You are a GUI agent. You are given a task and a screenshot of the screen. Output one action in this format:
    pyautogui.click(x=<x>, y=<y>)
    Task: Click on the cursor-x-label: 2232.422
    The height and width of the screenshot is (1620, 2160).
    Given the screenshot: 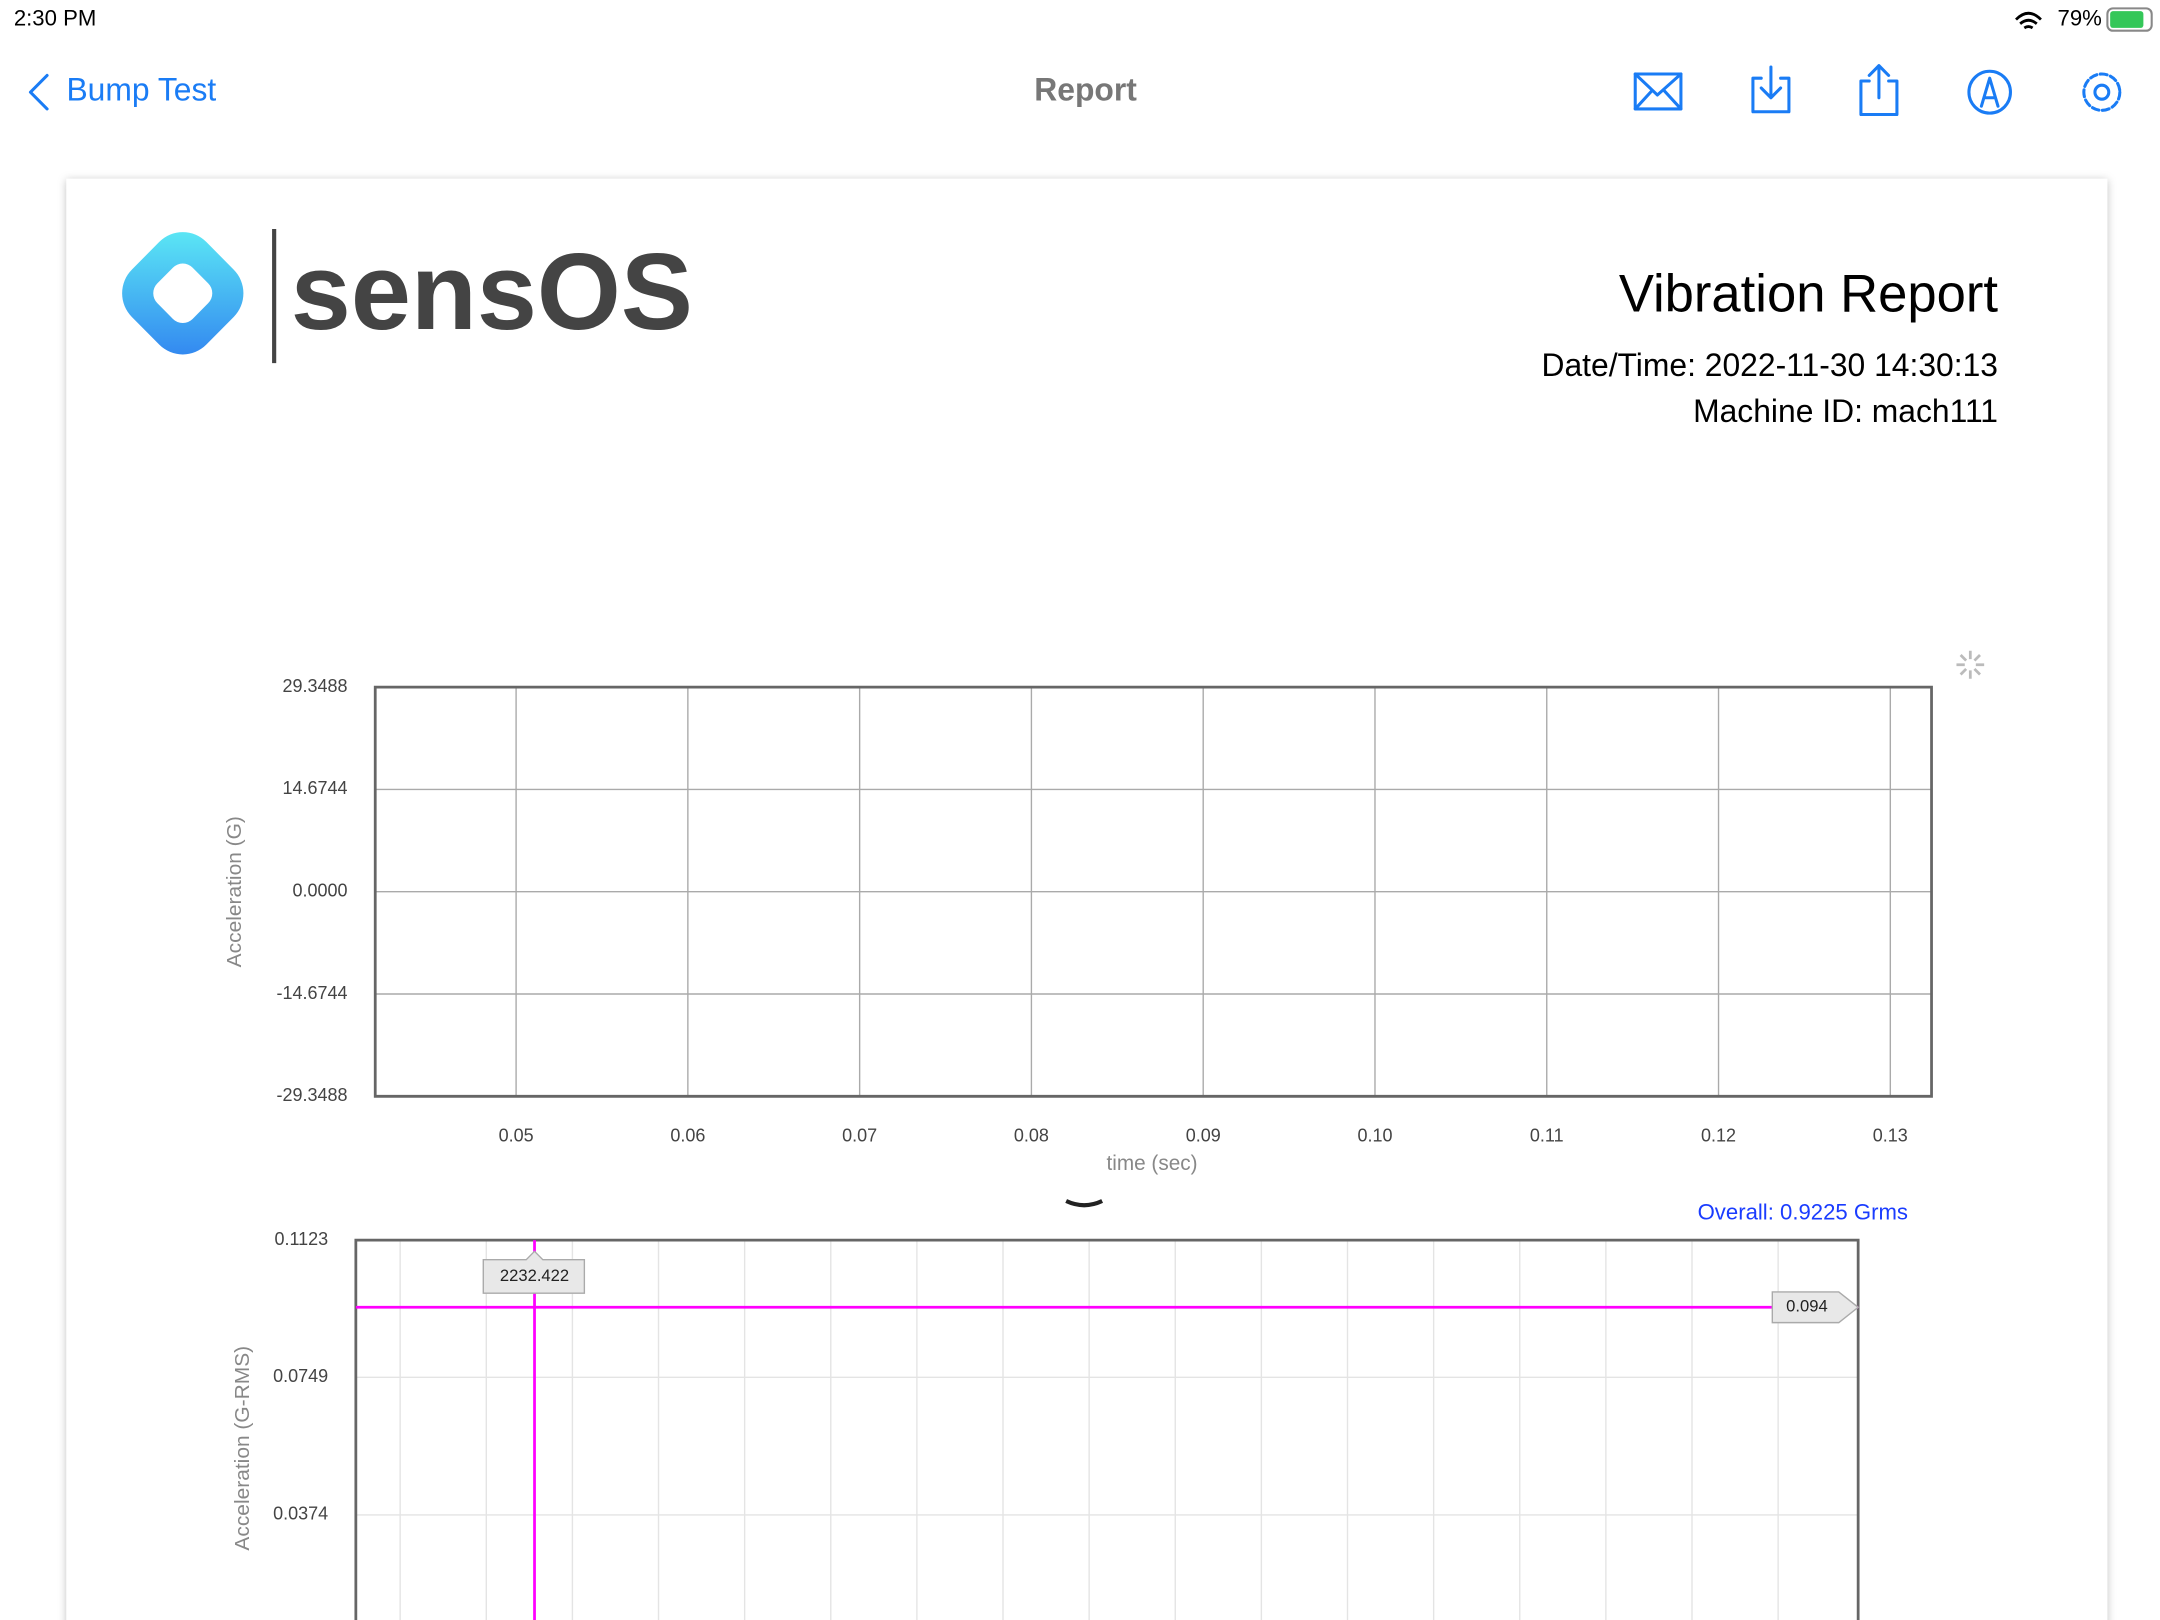 What is the action you would take?
    pyautogui.click(x=534, y=1275)
    